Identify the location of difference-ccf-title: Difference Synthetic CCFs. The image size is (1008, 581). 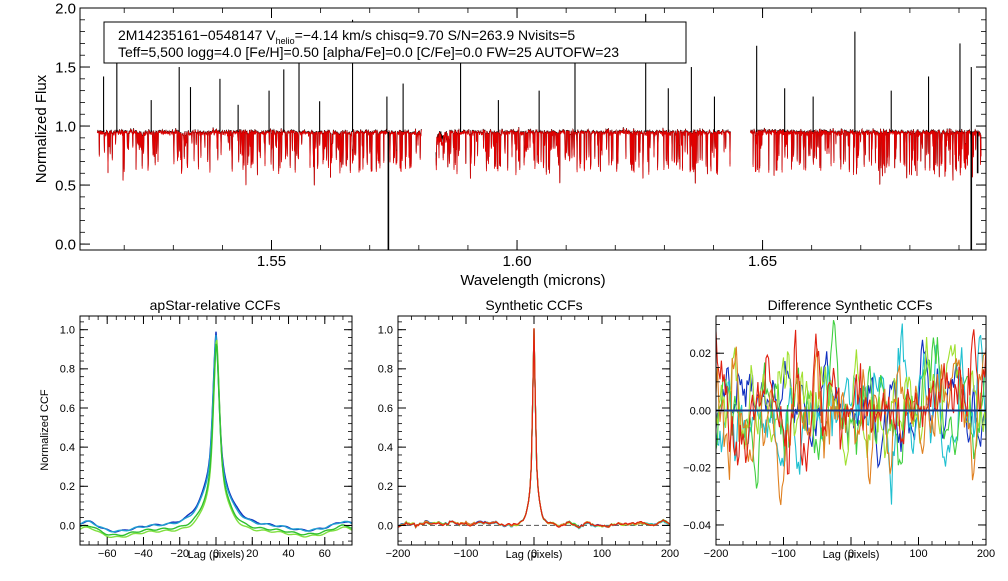
(850, 305).